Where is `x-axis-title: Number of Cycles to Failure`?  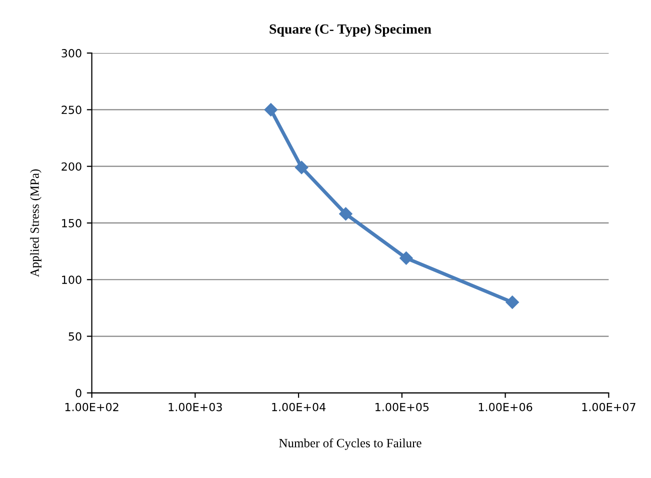 x-axis-title: Number of Cycles to Failure is located at coordinates (350, 444).